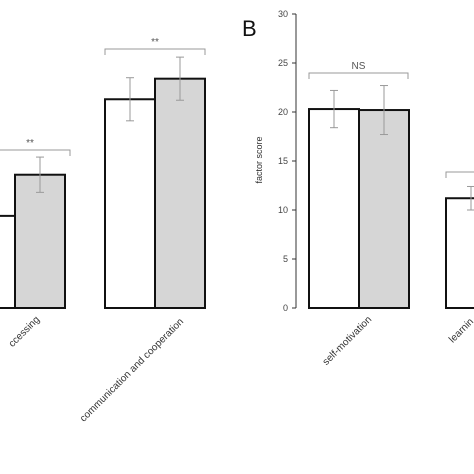  Describe the element at coordinates (24, 331) in the screenshot. I see `category-label: ccessing` at that location.